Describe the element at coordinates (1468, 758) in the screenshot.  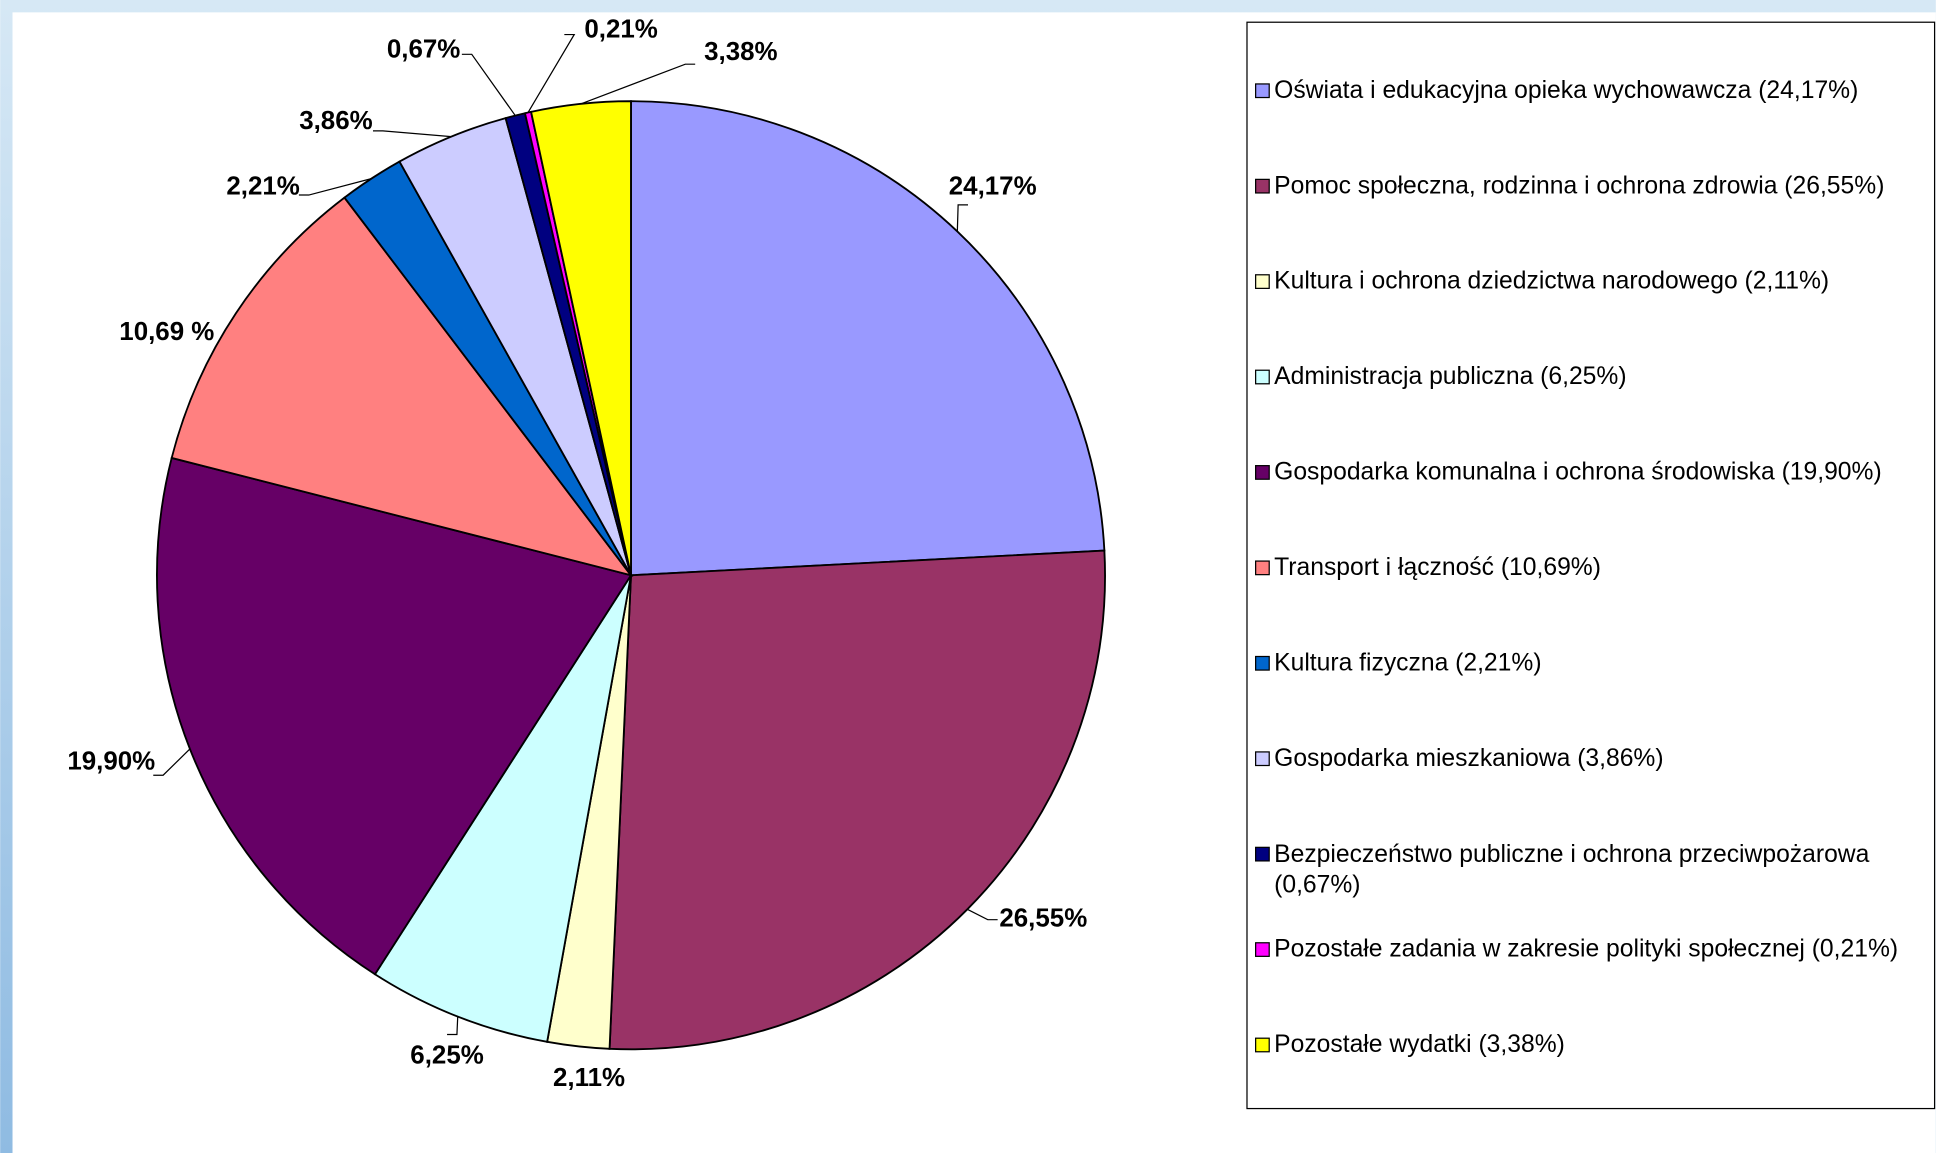
I see `legend-label: Gospodarka mieszkaniowa (3,86%)` at that location.